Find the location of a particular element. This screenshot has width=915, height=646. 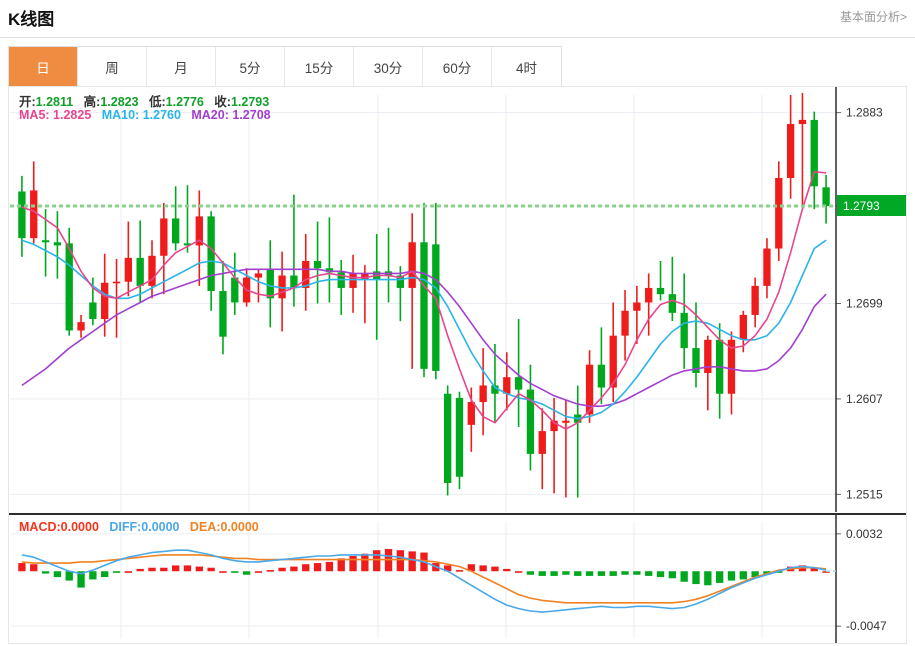

macd-value: 0.0000 is located at coordinates (79, 527).